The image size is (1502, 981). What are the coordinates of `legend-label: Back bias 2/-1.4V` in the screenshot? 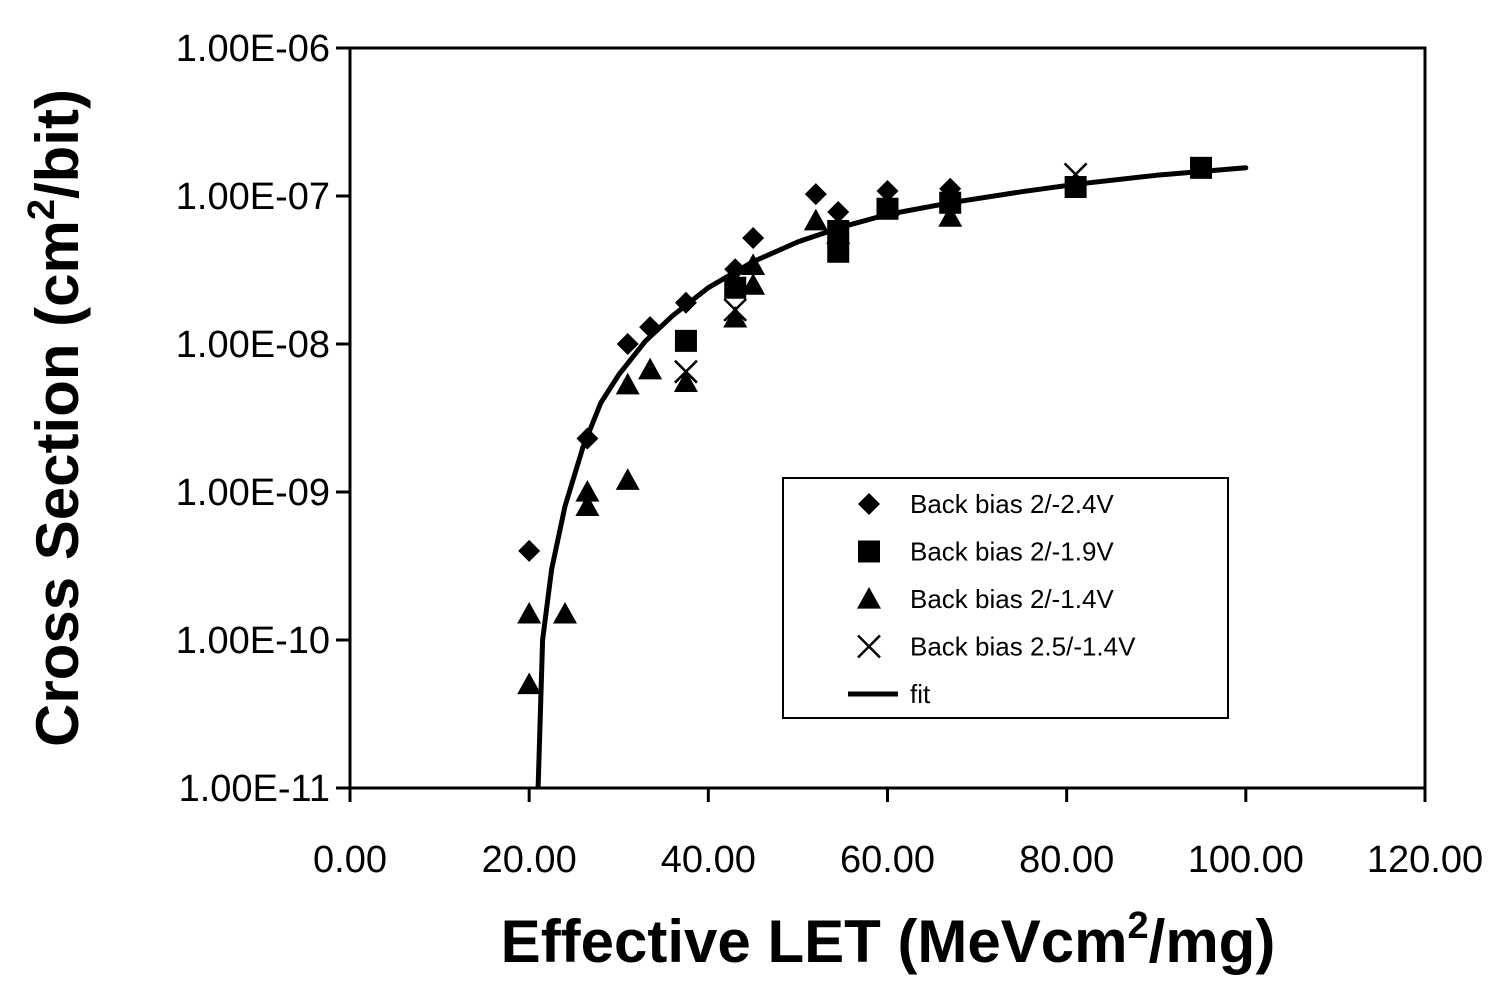 It's located at (1012, 599).